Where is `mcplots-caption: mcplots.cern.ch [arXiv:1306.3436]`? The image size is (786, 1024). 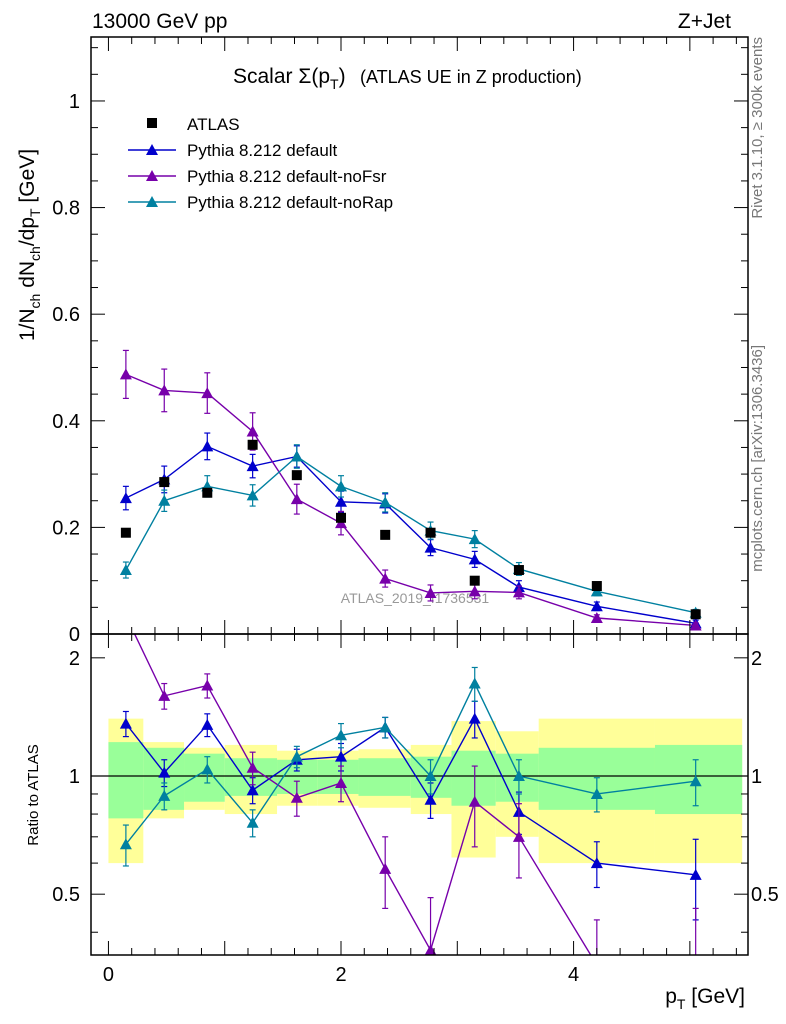
mcplots-caption: mcplots.cern.ch [arXiv:1306.3436] is located at coordinates (757, 458).